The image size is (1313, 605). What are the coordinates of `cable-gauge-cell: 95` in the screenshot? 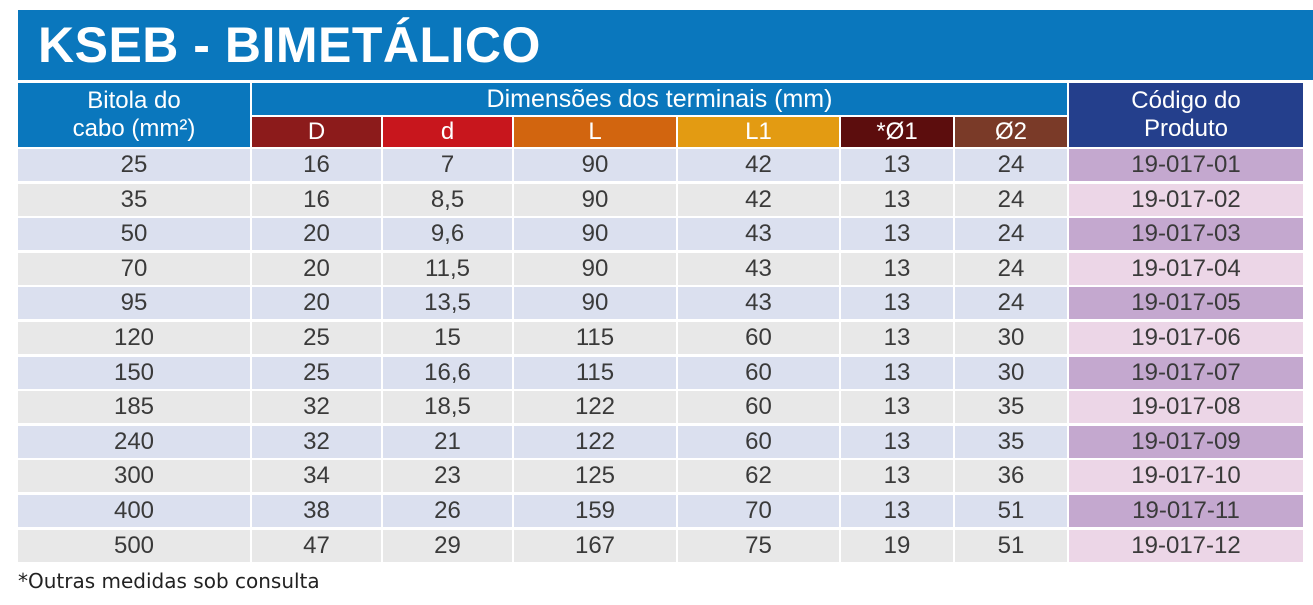 It's located at (134, 303).